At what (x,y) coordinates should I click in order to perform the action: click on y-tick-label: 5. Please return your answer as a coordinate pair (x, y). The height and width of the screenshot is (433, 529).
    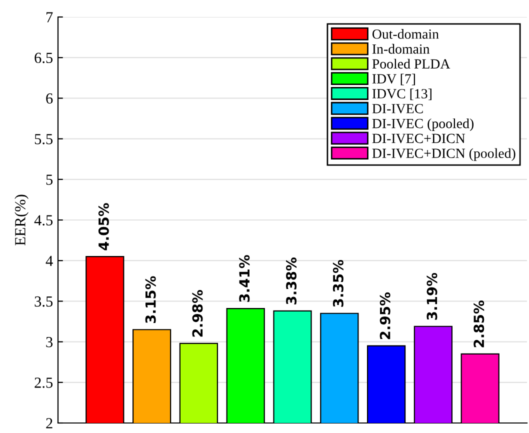
    Looking at the image, I should click on (49, 179).